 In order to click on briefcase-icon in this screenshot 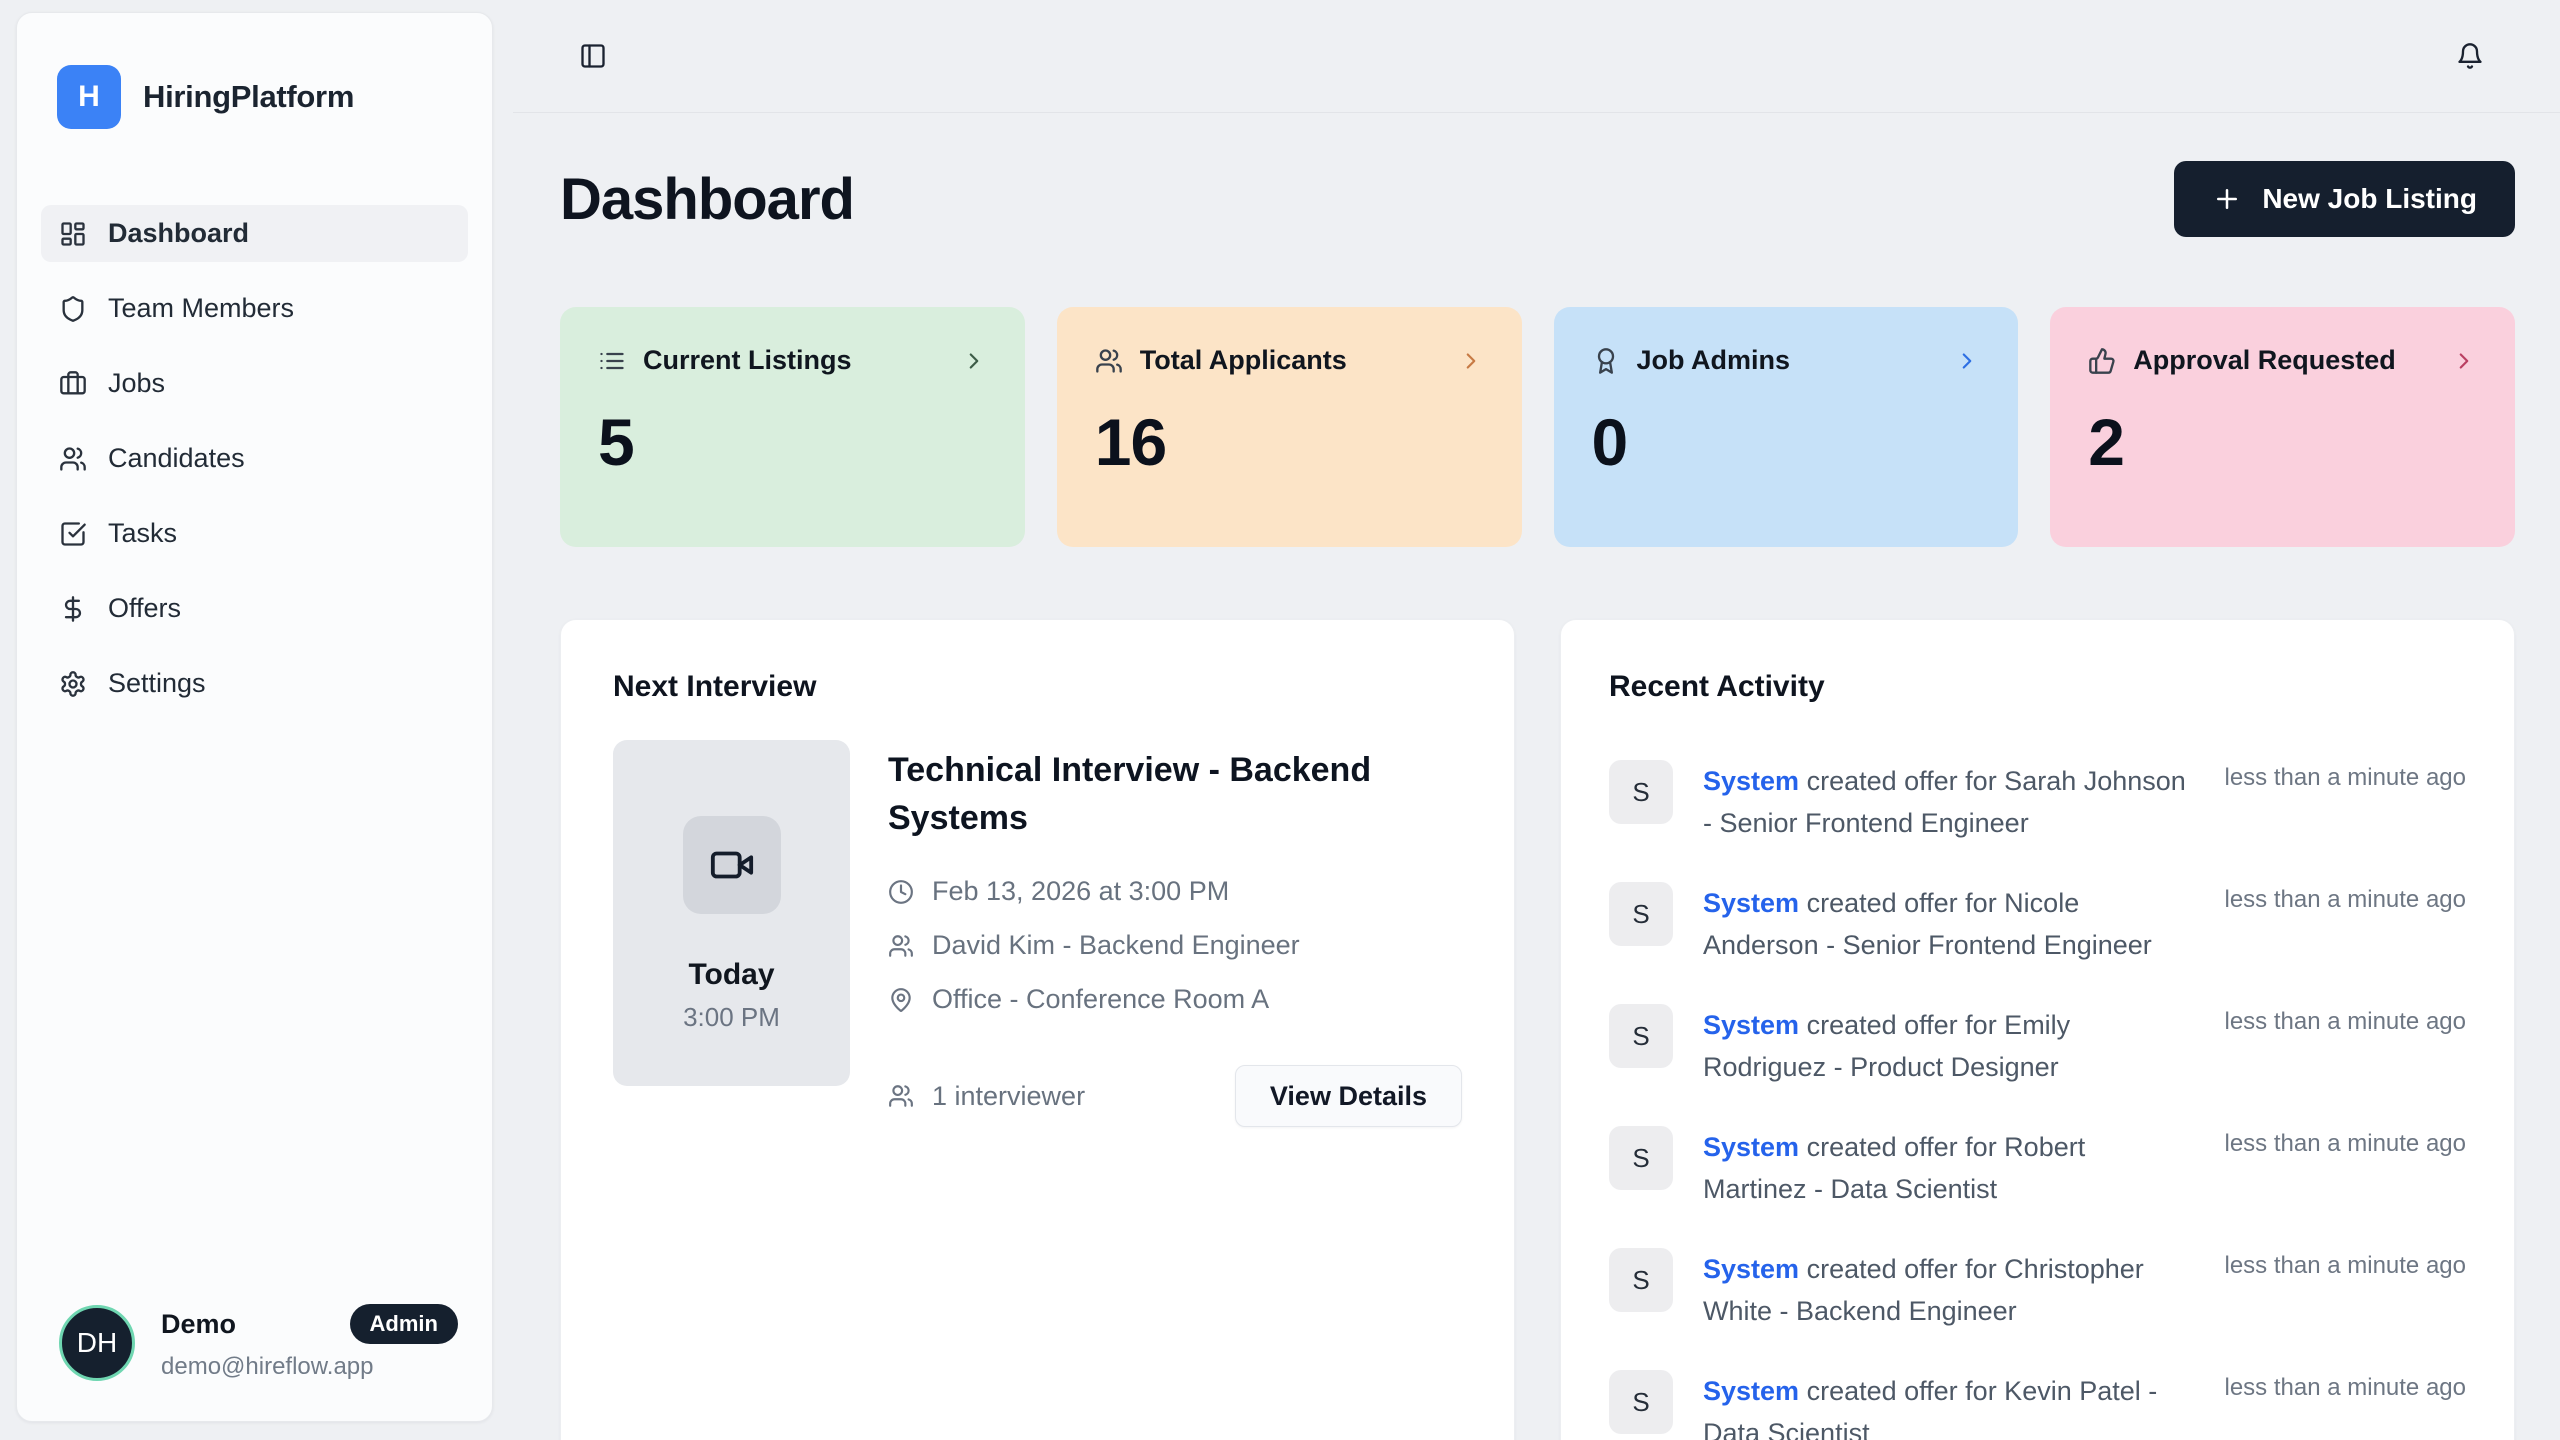, I will do `click(73, 382)`.